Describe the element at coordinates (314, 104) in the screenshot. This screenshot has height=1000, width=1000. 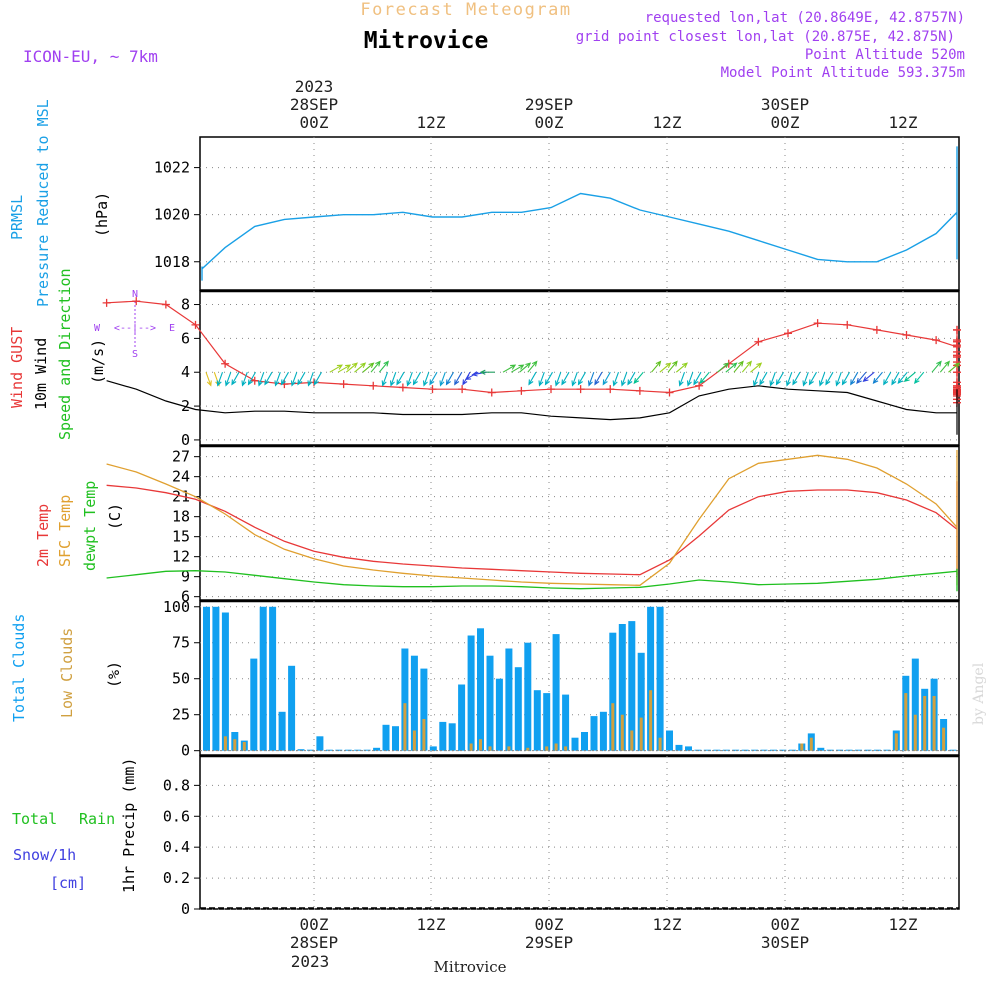
I see `top-day-label-0: 28SEP` at that location.